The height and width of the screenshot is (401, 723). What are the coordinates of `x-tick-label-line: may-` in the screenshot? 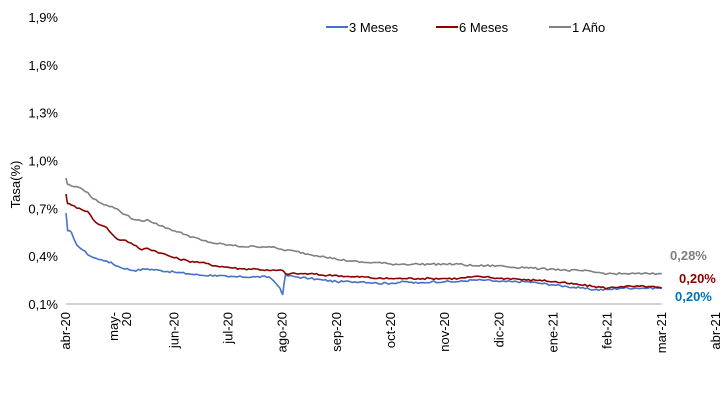 It's located at (113, 326).